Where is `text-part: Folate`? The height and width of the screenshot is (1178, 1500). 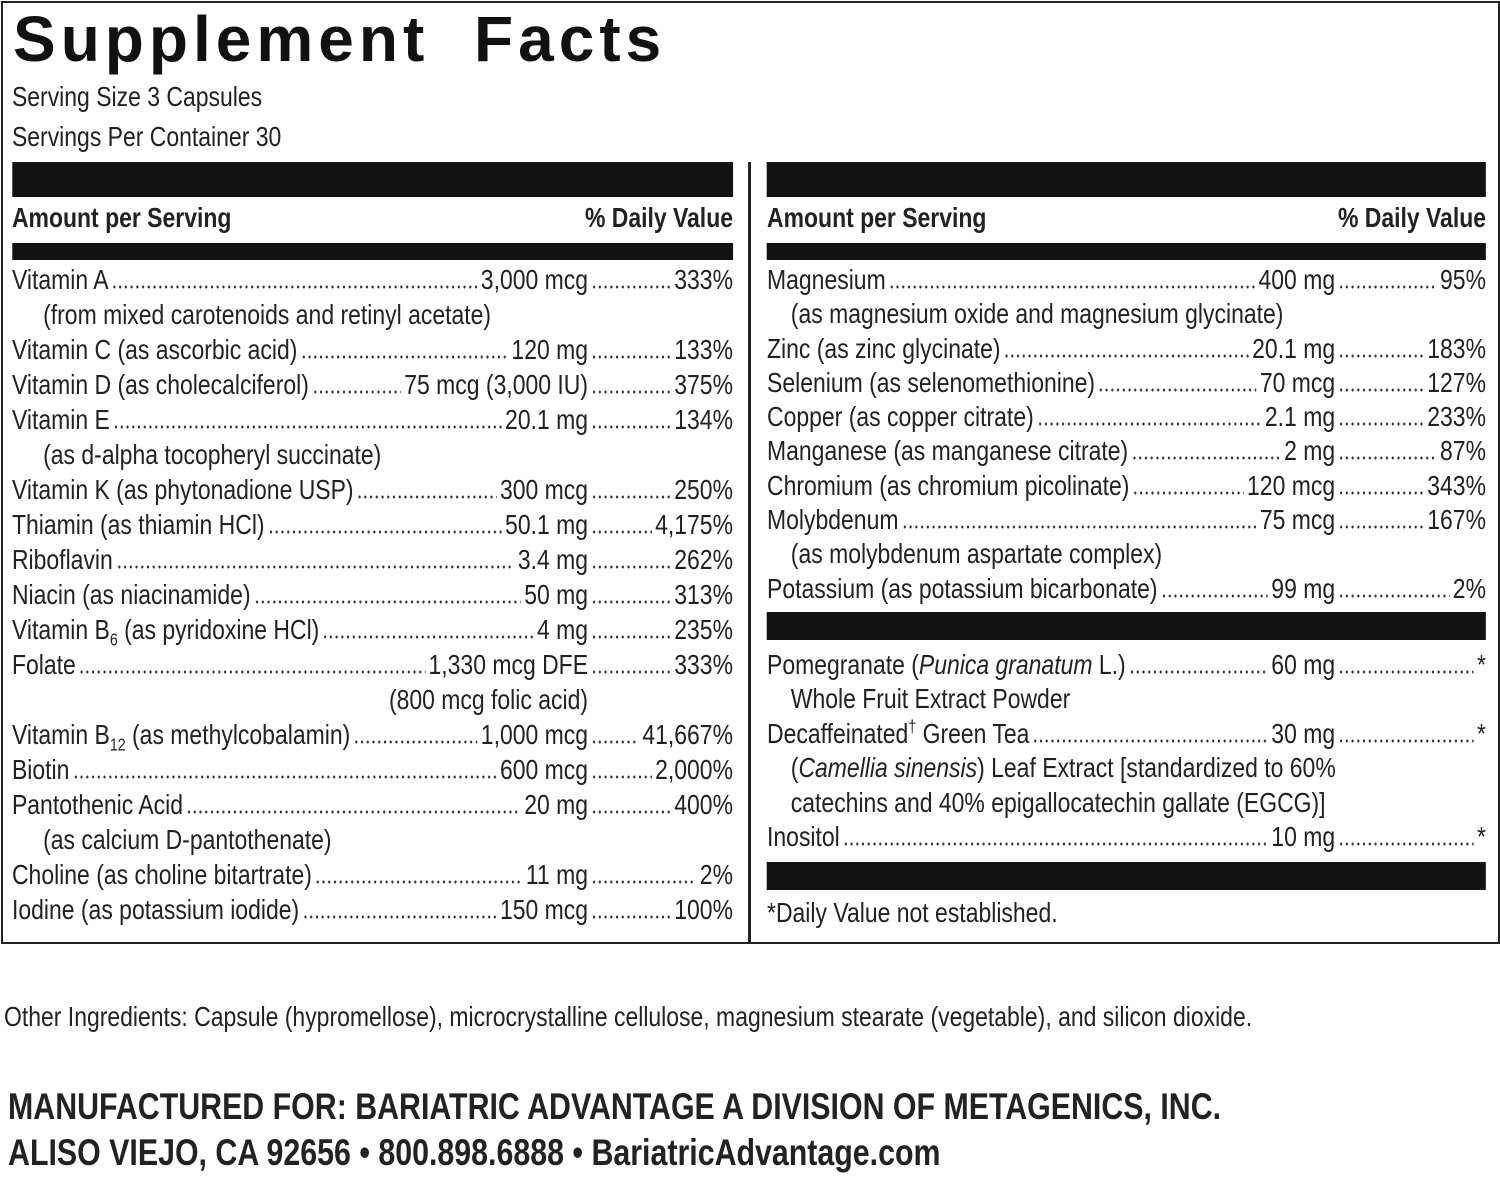 text-part: Folate is located at coordinates (43, 664).